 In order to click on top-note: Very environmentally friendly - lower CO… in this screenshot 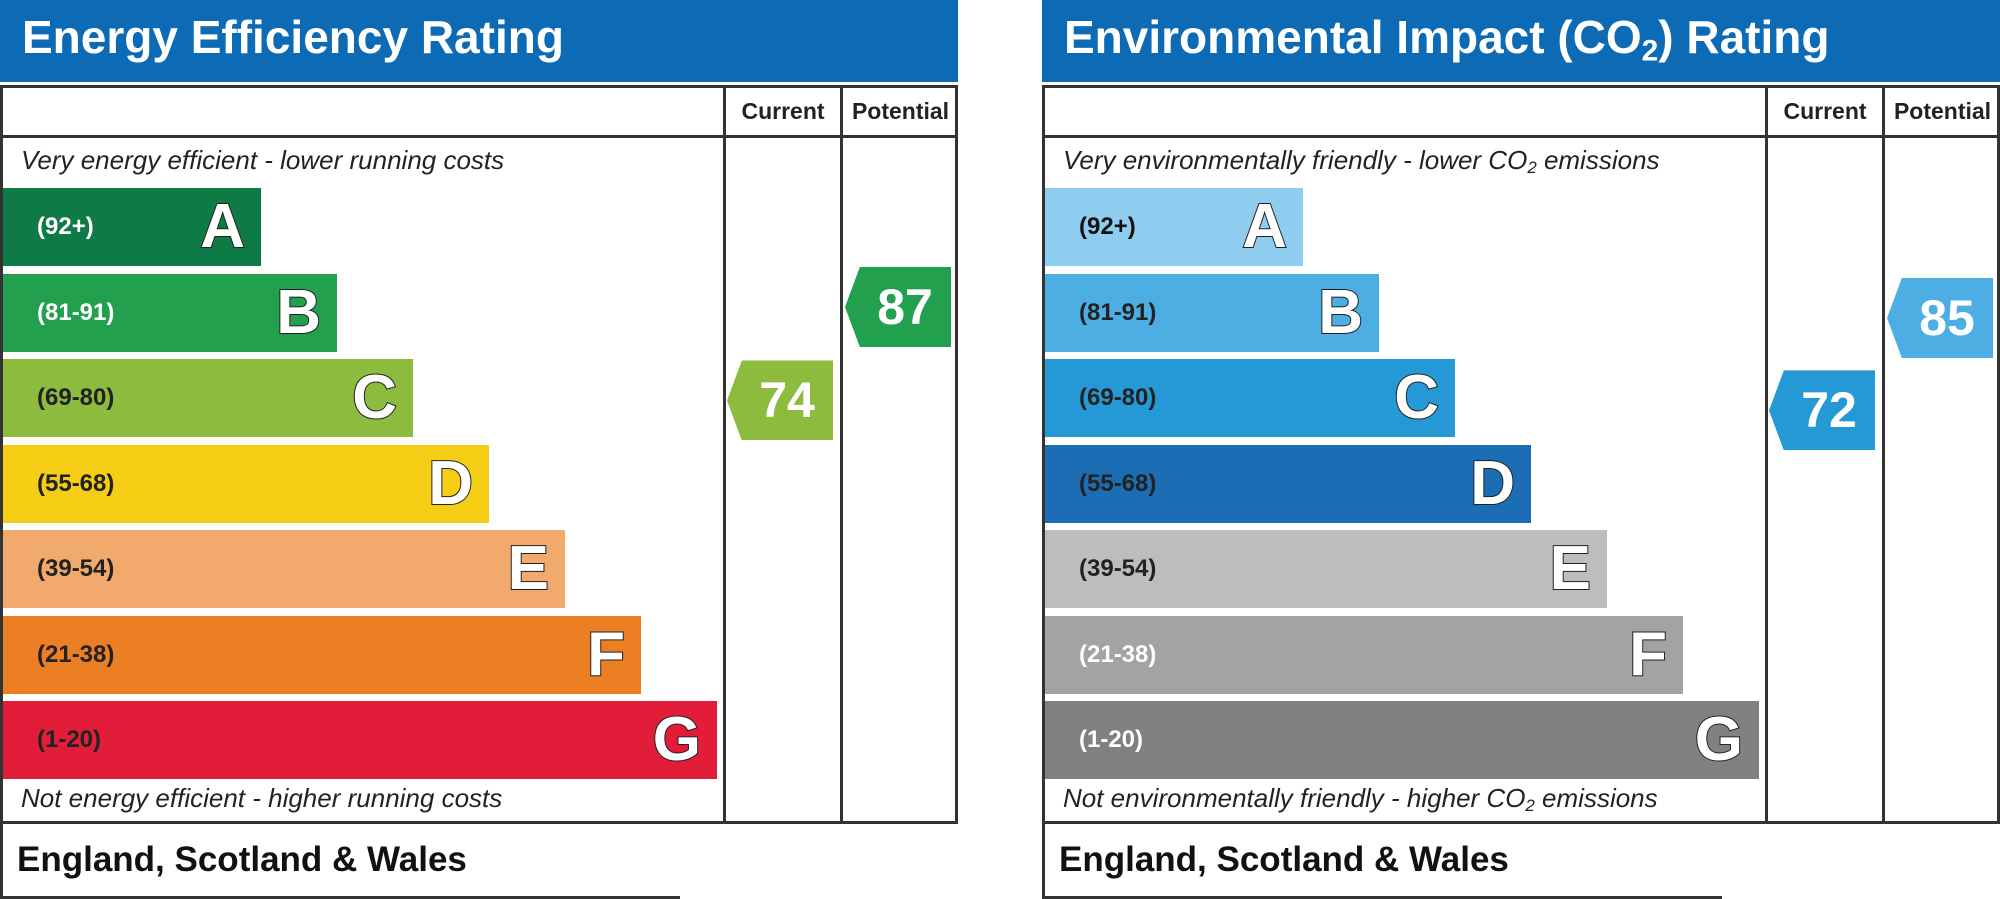, I will do `click(1361, 161)`.